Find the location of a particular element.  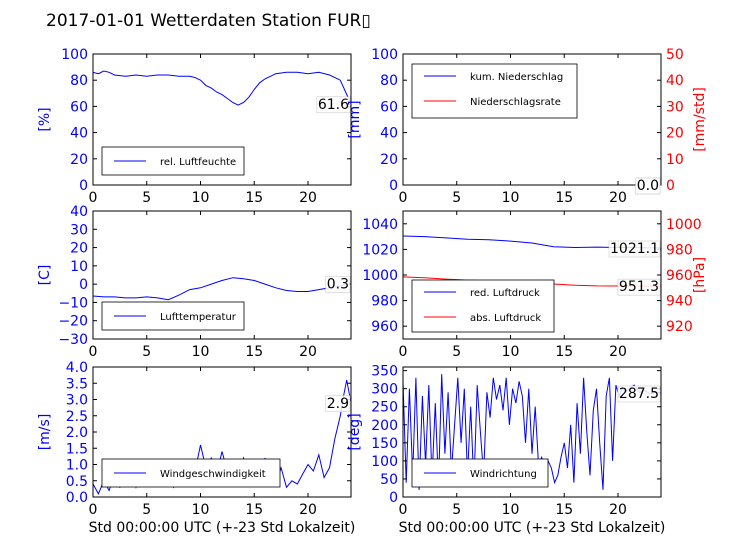

y2-tick-label: 10 is located at coordinates (675, 160).